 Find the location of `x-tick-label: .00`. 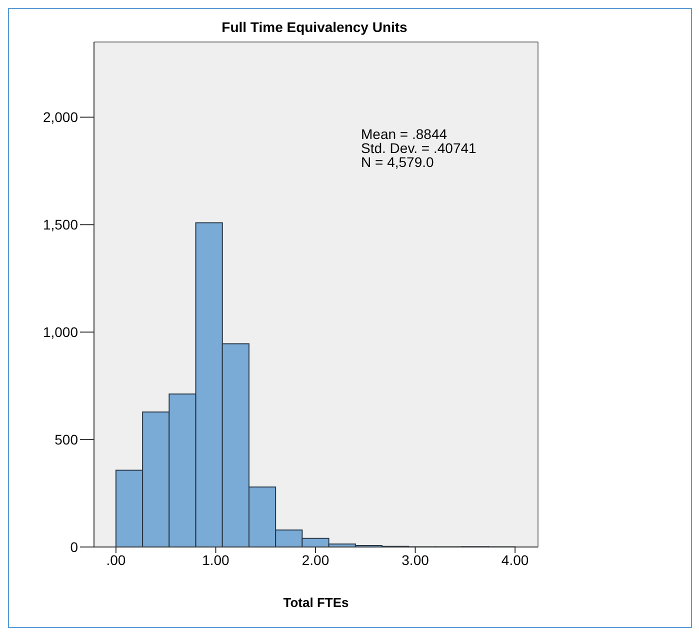

x-tick-label: .00 is located at coordinates (116, 560).